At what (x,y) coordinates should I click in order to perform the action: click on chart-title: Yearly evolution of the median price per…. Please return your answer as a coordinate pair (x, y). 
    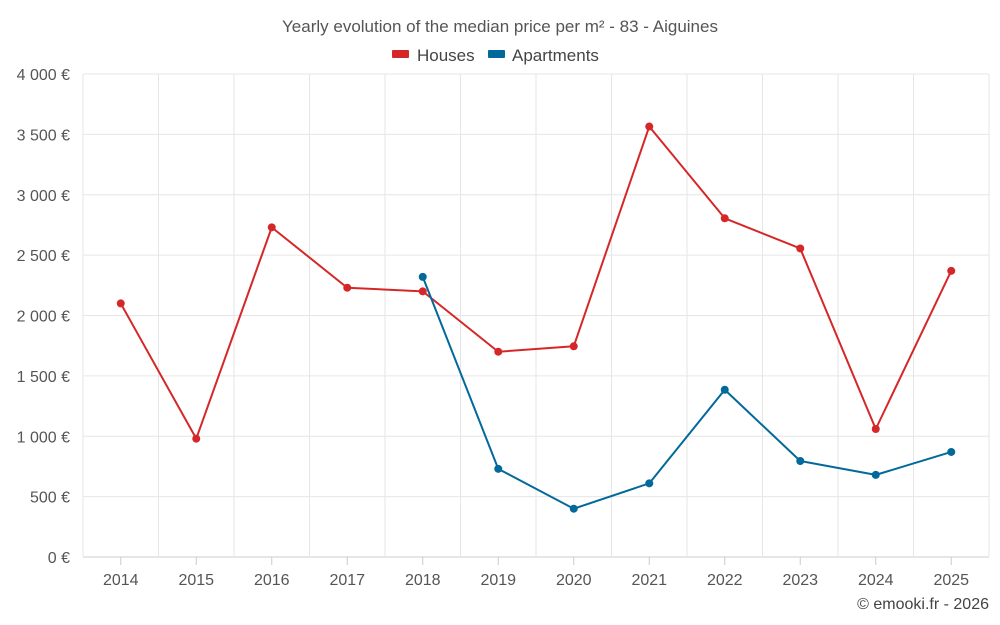
    Looking at the image, I should click on (500, 26).